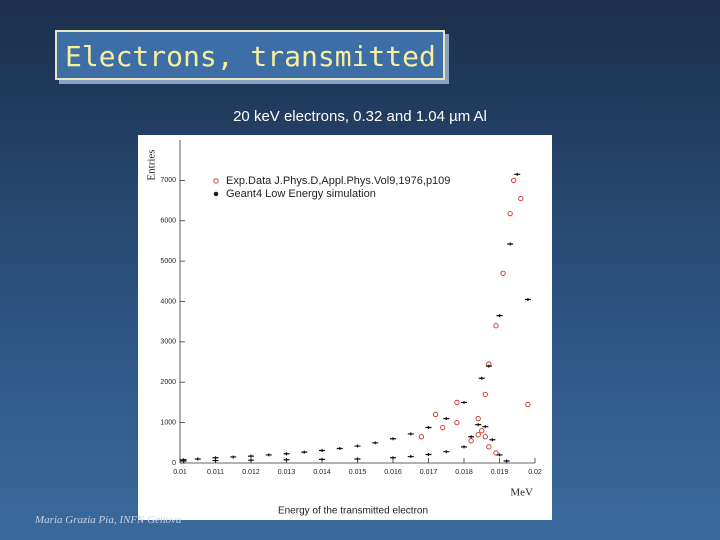 The image size is (720, 540). I want to click on x-tick-label: 0.01, so click(180, 472).